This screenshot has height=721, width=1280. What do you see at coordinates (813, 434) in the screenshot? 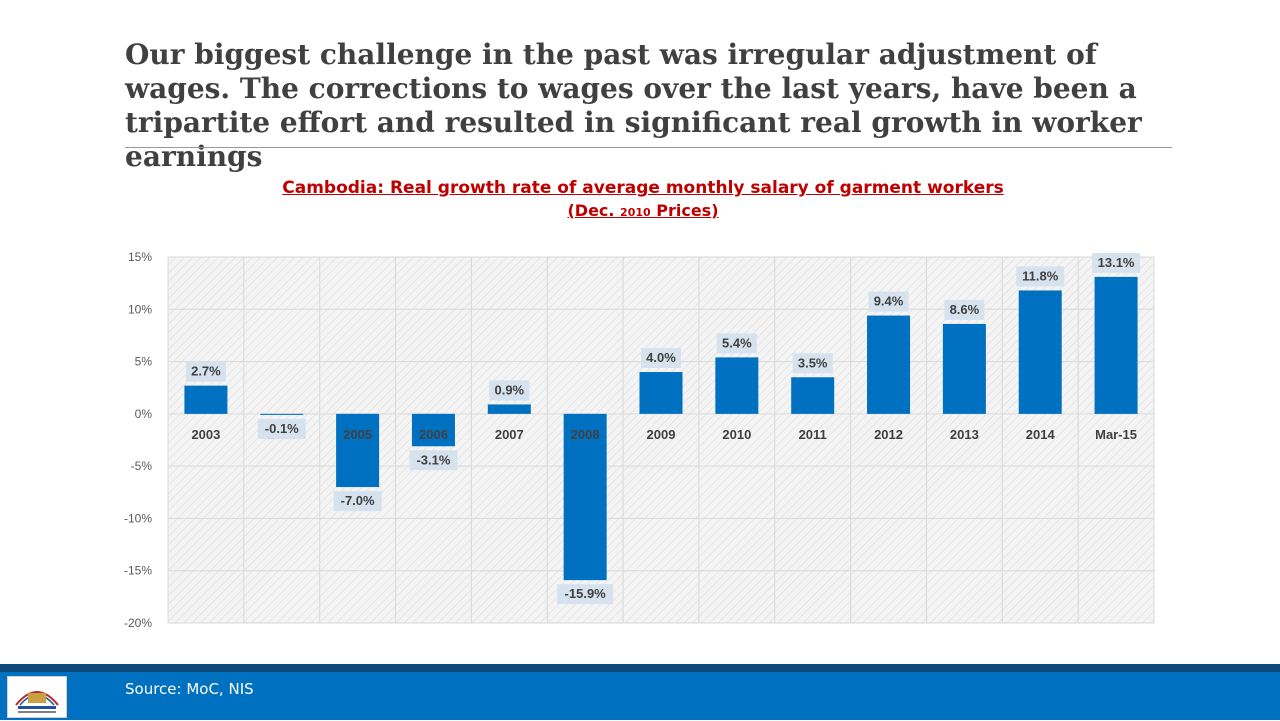
I see `x-tick-label: 2011` at bounding box center [813, 434].